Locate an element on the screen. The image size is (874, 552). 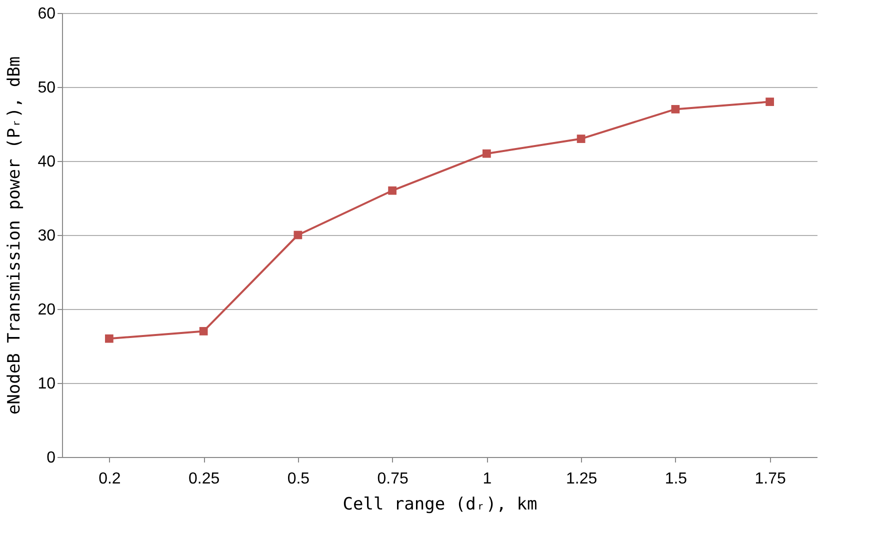
y-tick-label: 50 is located at coordinates (47, 88).